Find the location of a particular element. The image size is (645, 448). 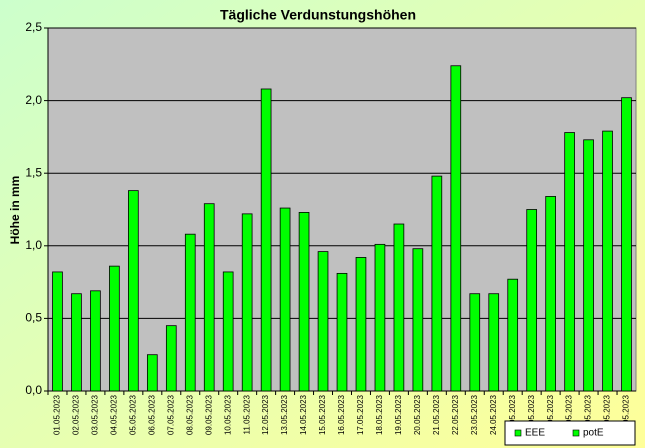

x-tick-label: 23.05.2023 is located at coordinates (474, 414).